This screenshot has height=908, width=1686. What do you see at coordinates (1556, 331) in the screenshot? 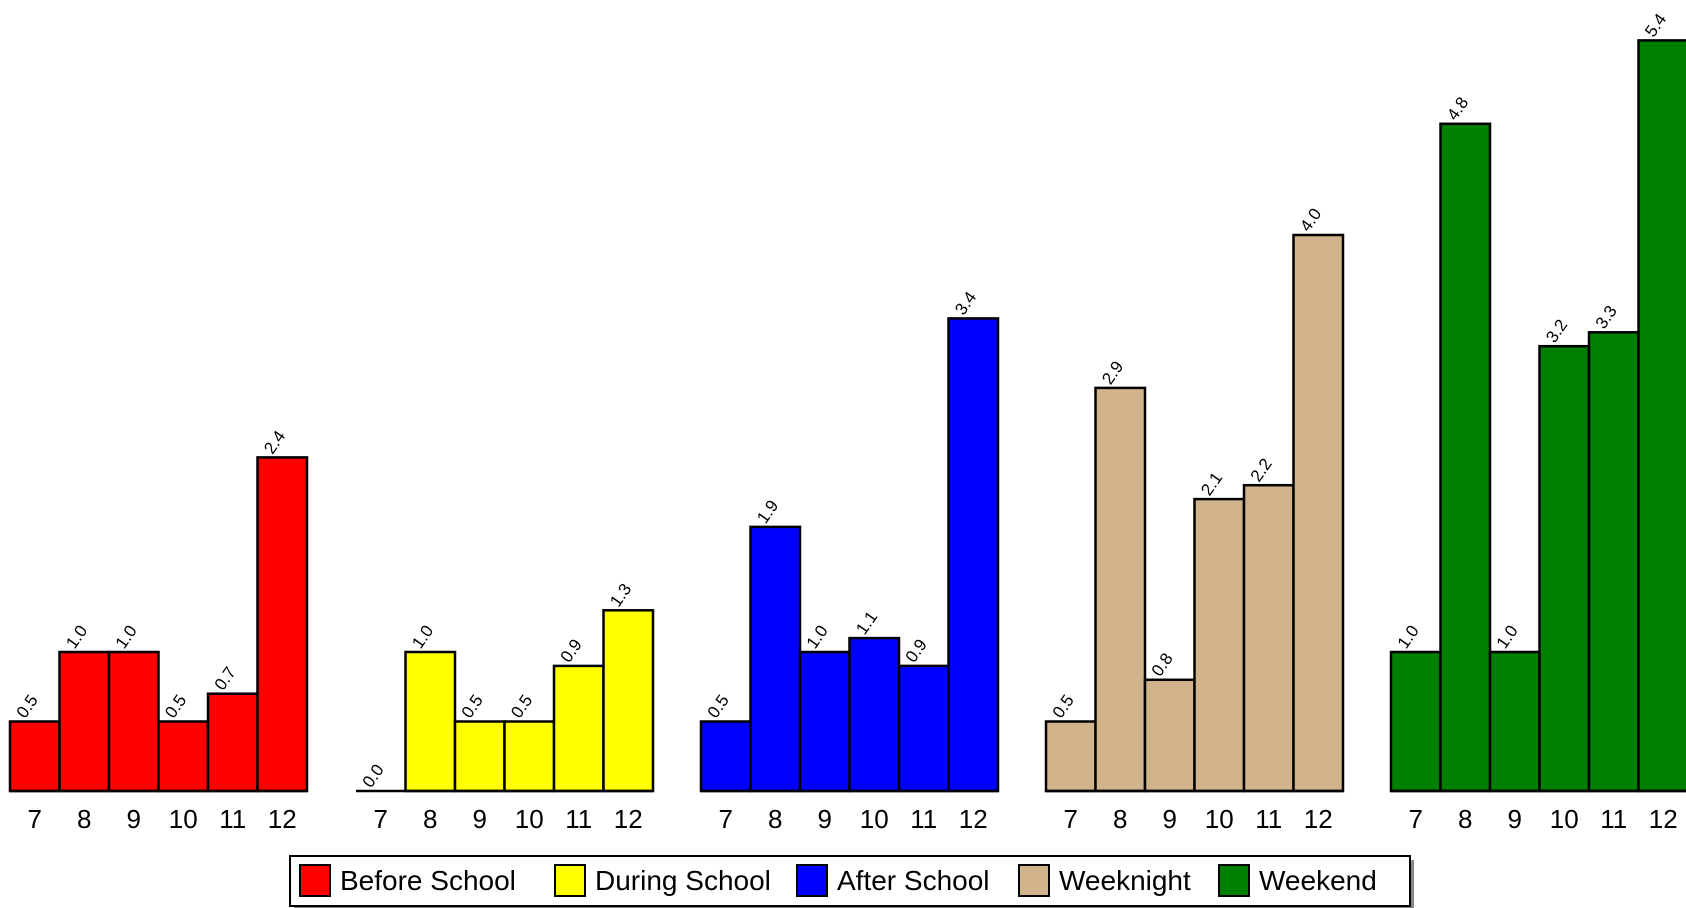
I see `data-label: 3.2` at bounding box center [1556, 331].